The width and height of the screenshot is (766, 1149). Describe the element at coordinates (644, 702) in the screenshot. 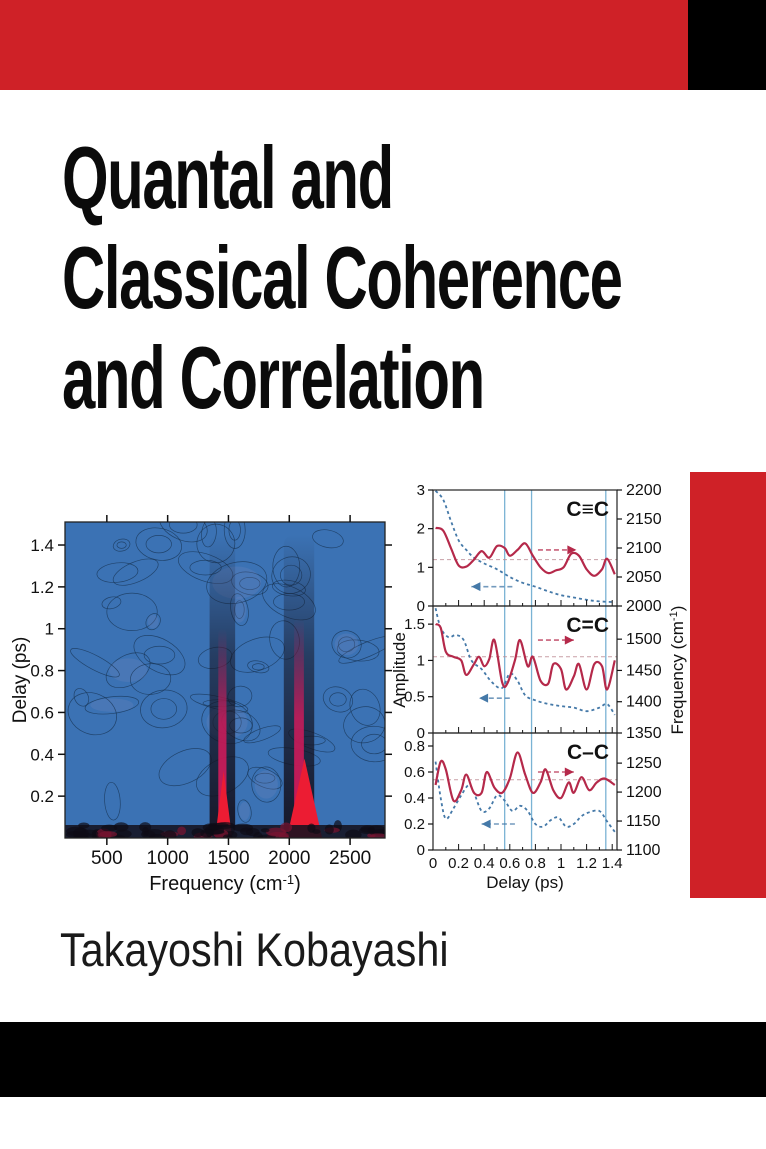

I see `svg-text: 1400` at that location.